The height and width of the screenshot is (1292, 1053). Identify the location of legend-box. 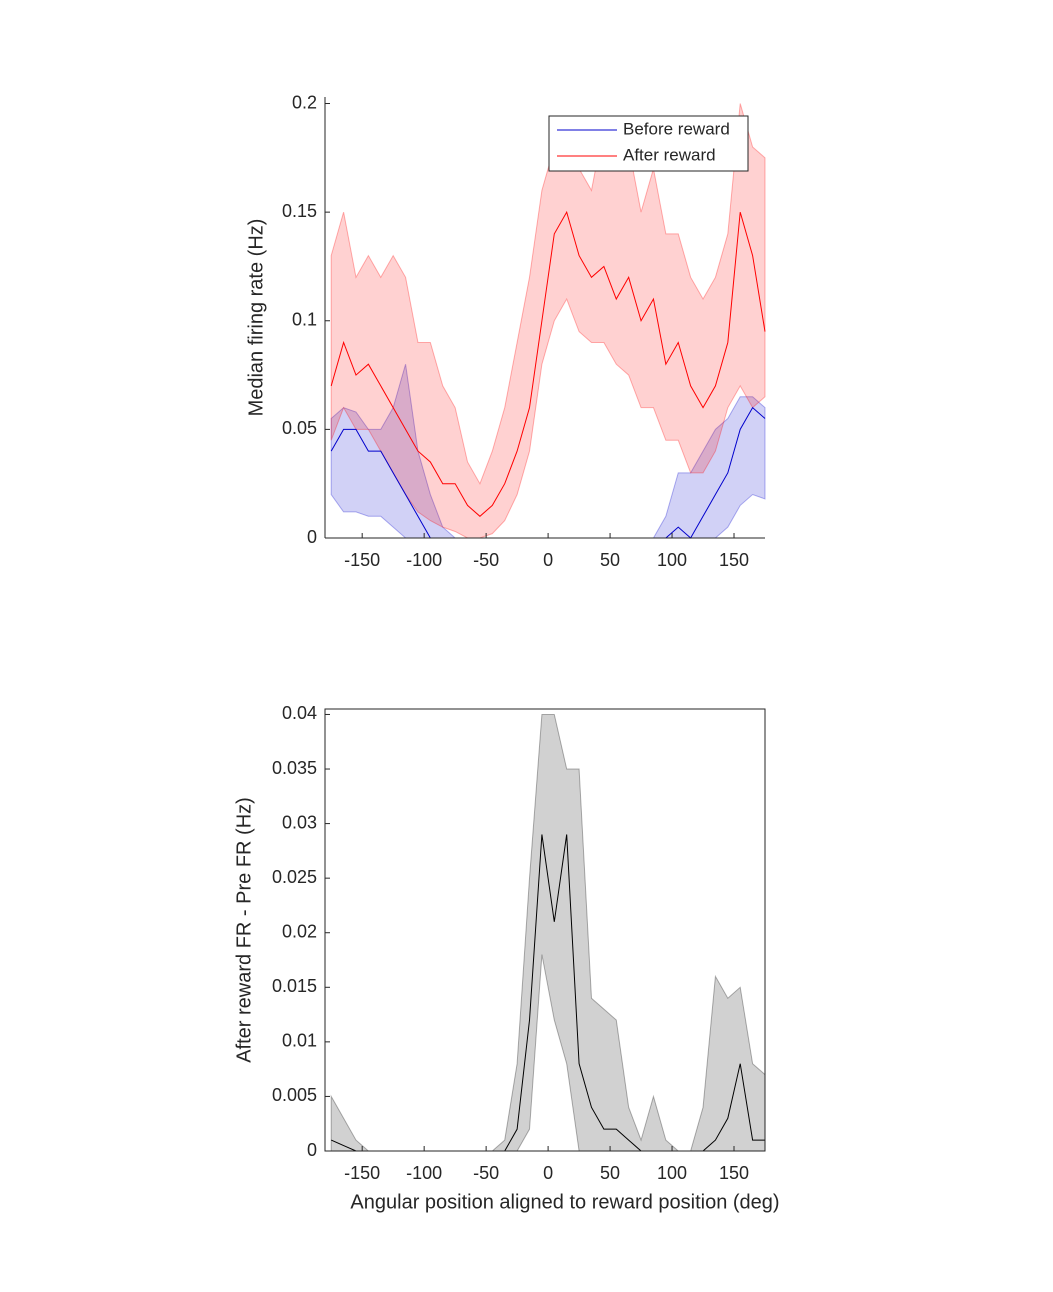
(648, 143).